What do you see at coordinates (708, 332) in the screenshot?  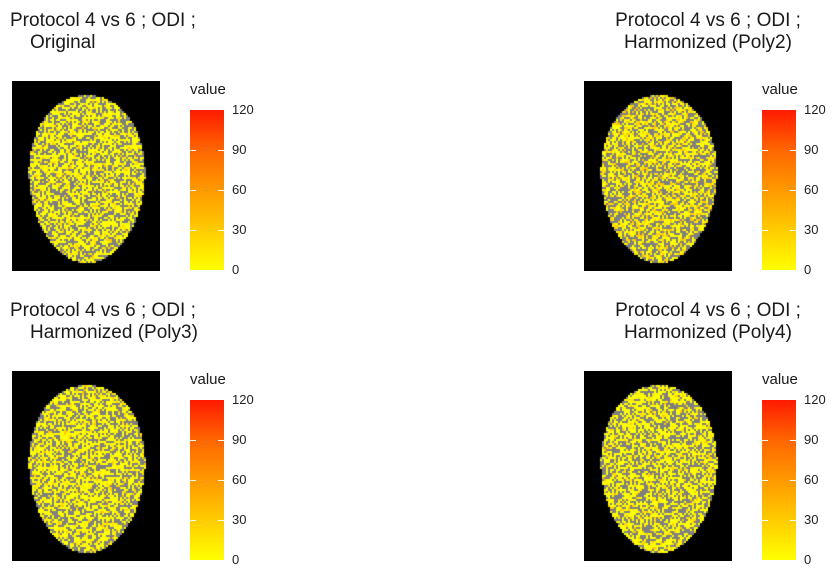 I see `subtitle-line: Harmonized (Poly4)` at bounding box center [708, 332].